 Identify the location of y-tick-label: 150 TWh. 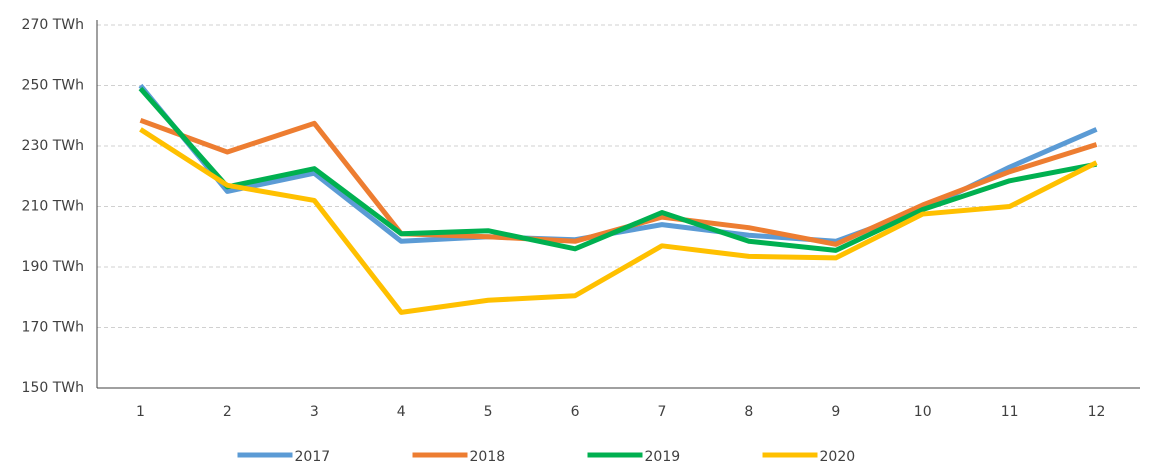
(53, 388).